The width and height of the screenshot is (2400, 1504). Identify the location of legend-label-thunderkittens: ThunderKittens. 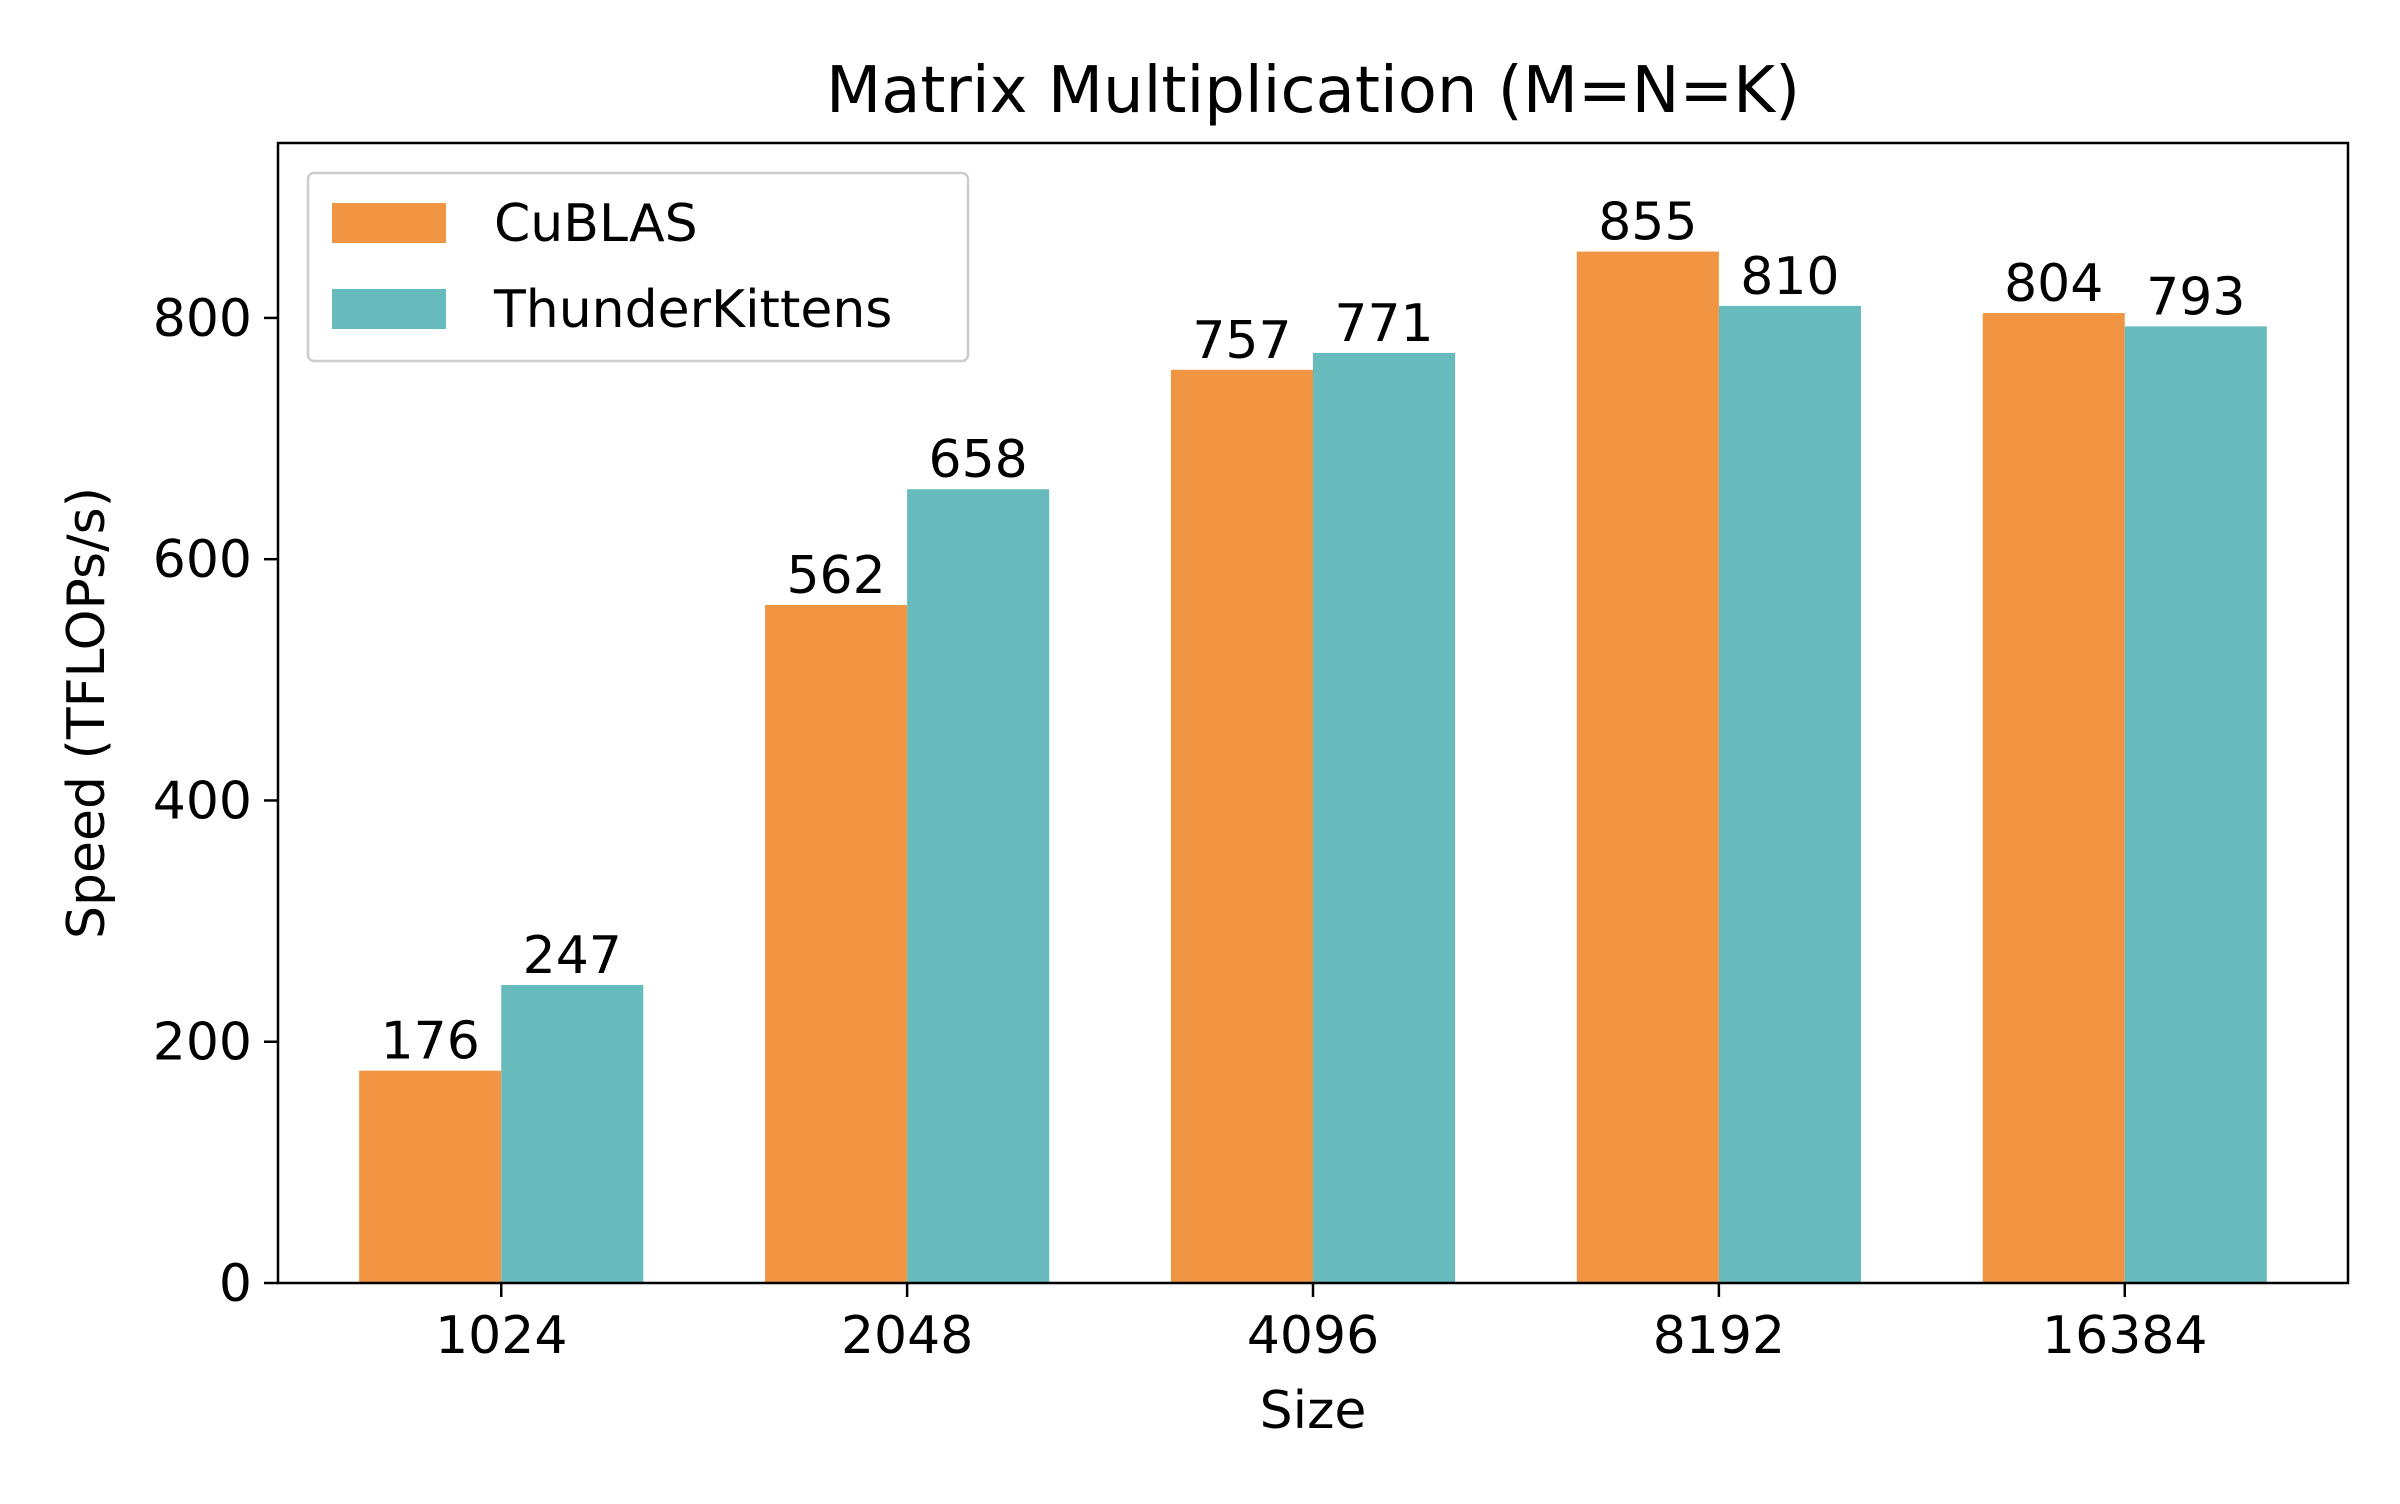
(692, 310).